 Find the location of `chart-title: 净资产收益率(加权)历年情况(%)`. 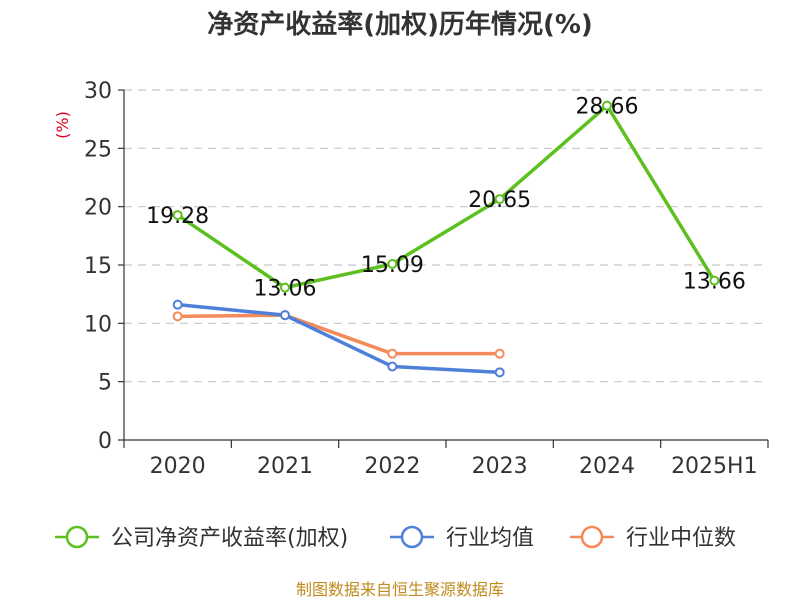

chart-title: 净资产收益率(加权)历年情况(%) is located at coordinates (400, 24).